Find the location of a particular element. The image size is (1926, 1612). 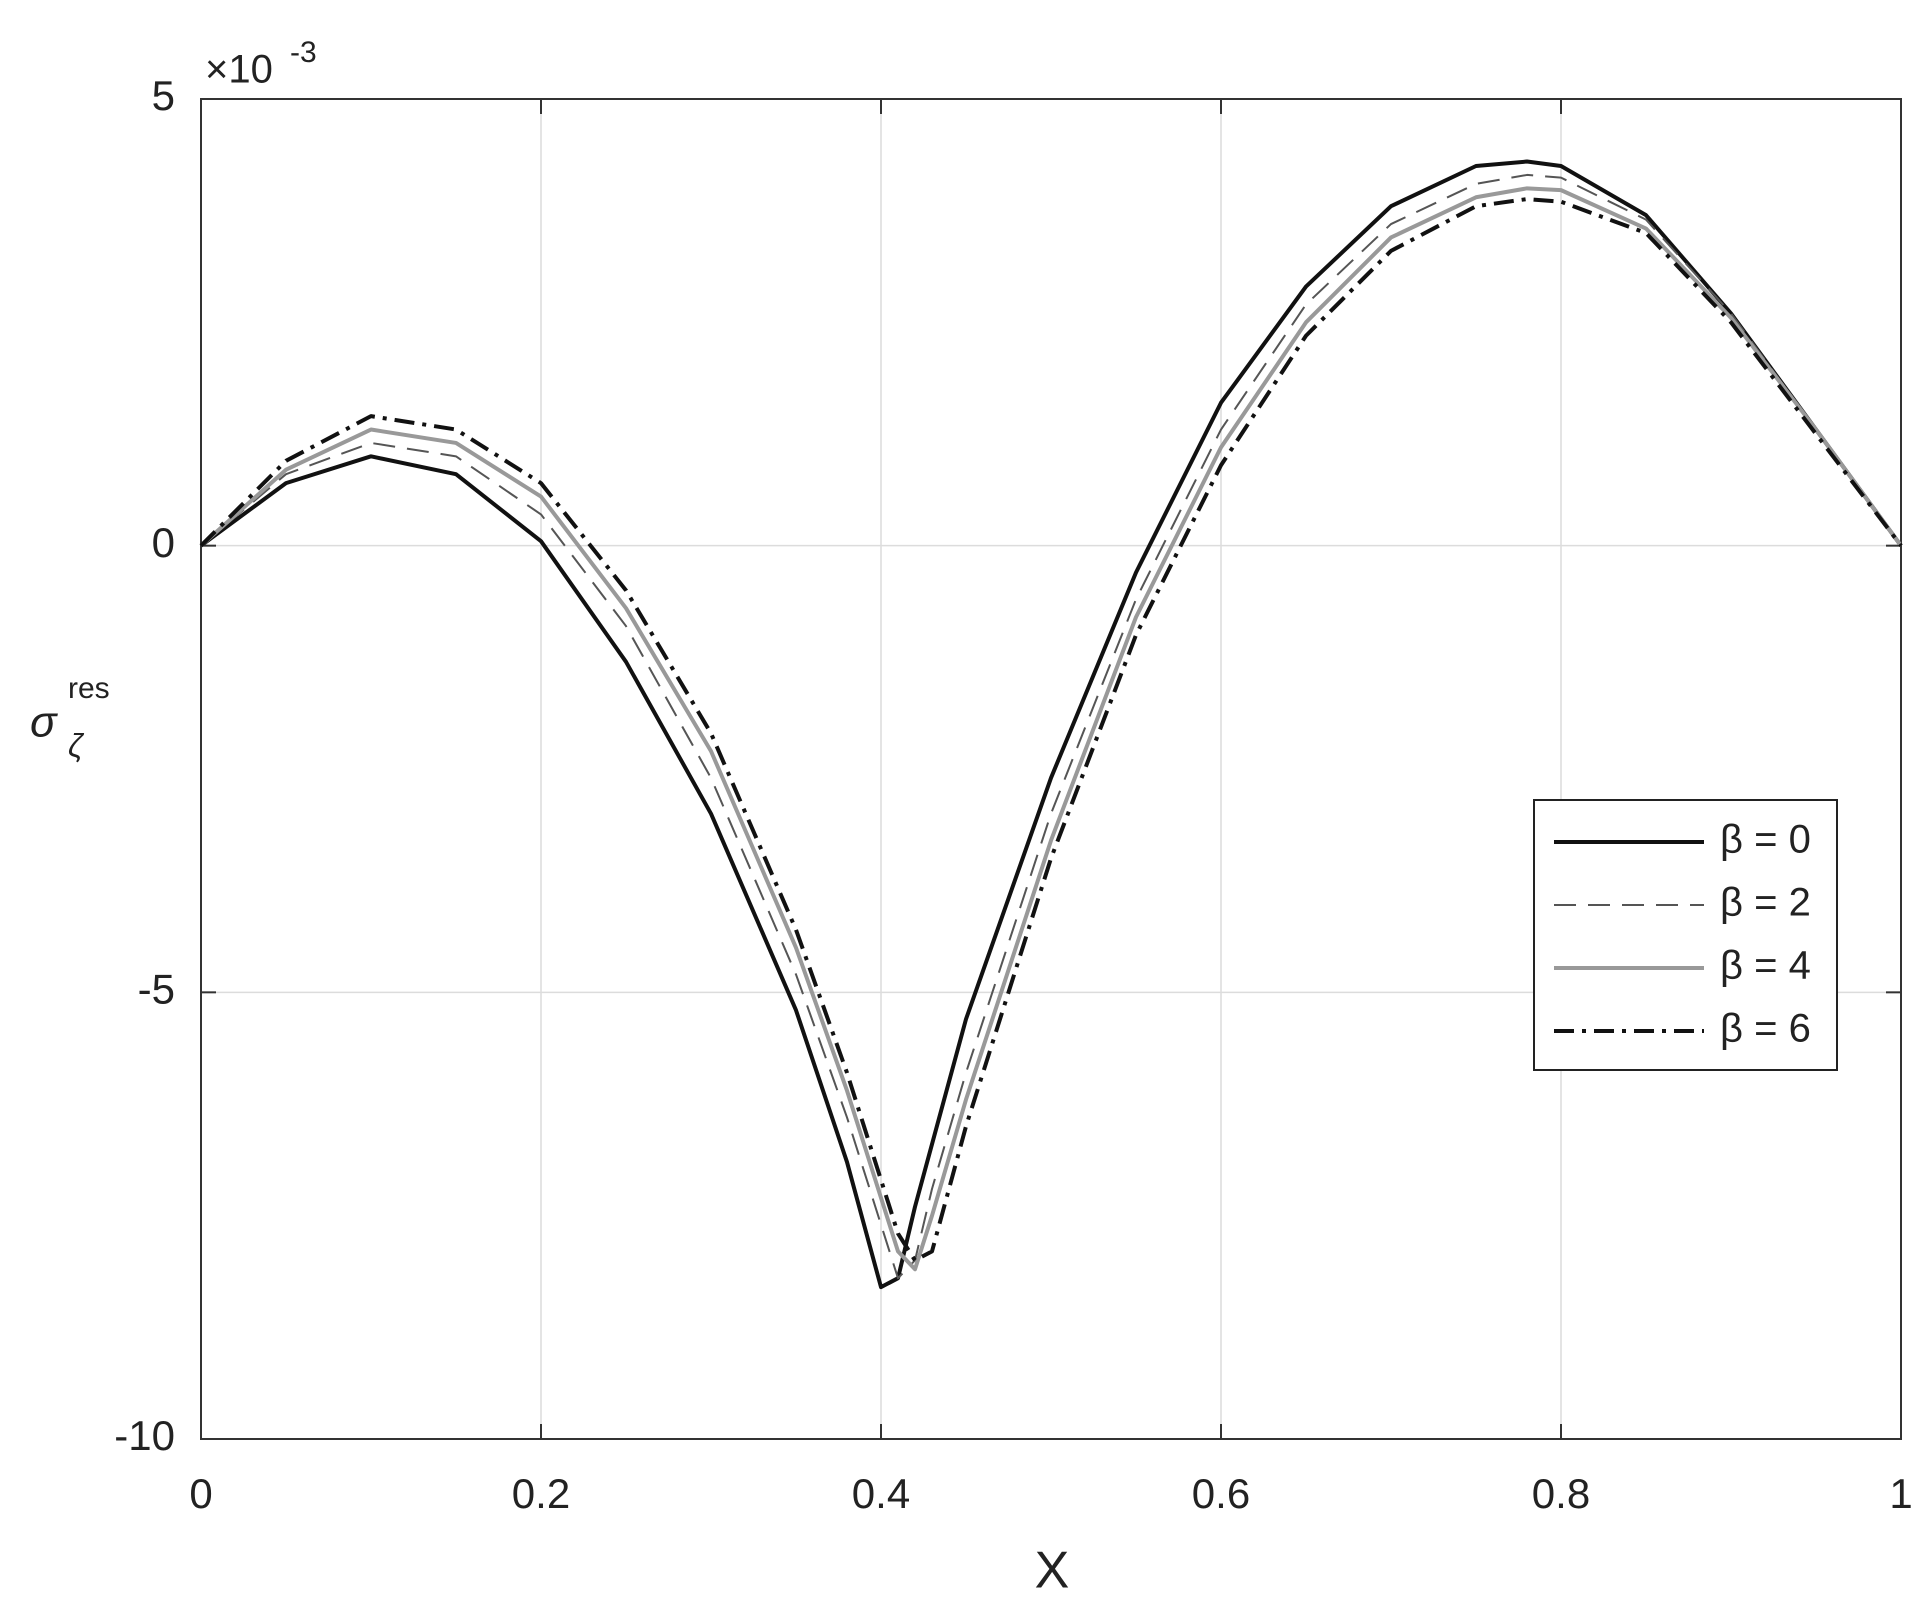

y-axis-superscript: res is located at coordinates (89, 688).